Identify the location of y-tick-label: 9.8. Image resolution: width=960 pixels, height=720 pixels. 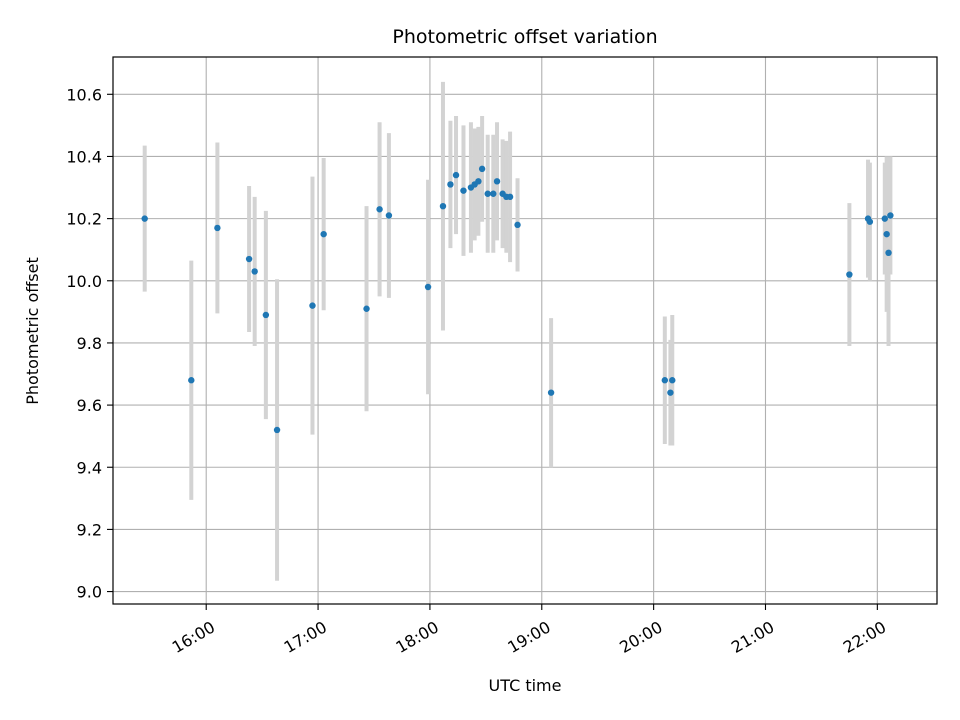
(89, 343).